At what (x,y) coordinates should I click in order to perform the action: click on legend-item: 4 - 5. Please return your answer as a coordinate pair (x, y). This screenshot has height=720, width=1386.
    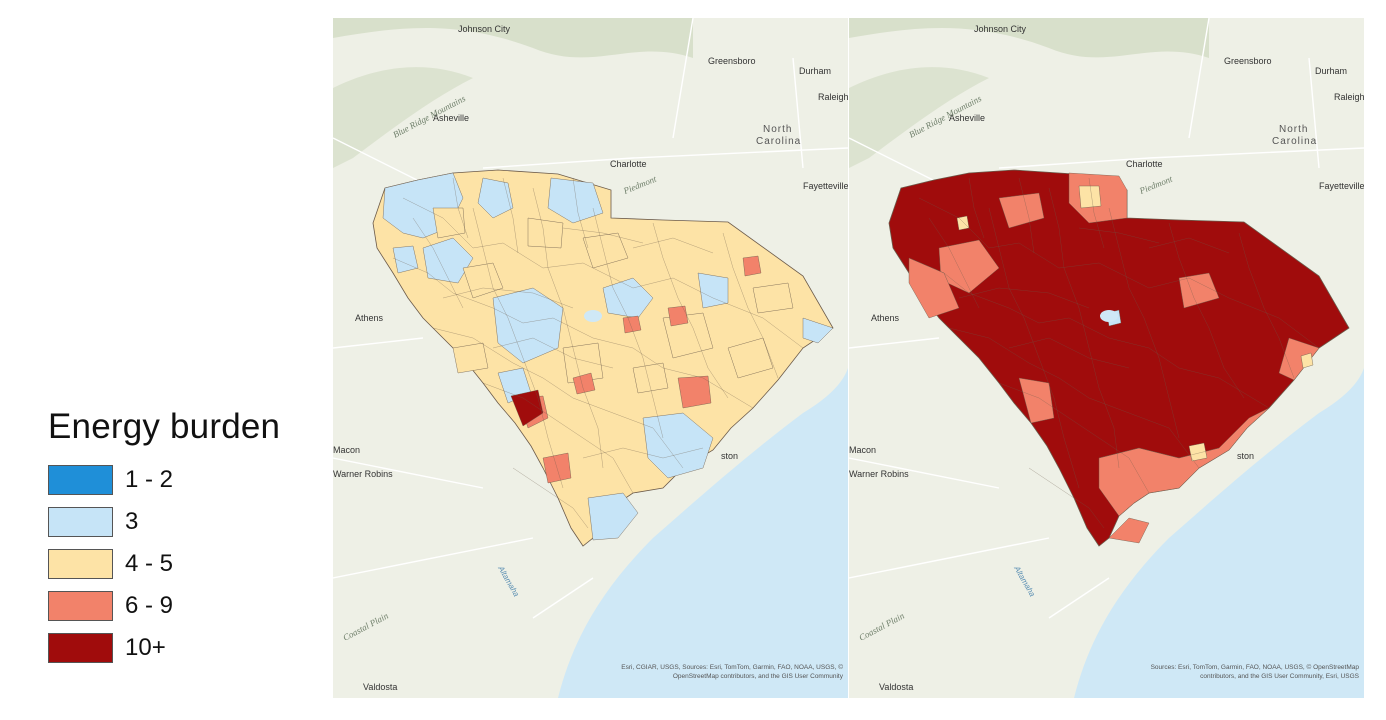
    Looking at the image, I should click on (183, 564).